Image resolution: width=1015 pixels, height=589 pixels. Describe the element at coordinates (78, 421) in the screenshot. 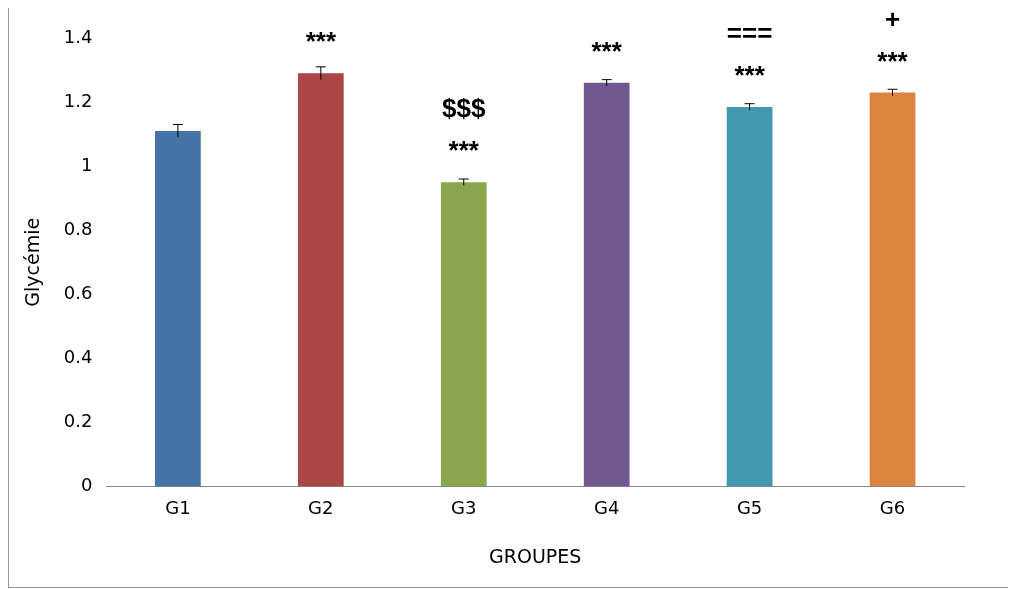

I see `y-tick-label: 0.2` at that location.